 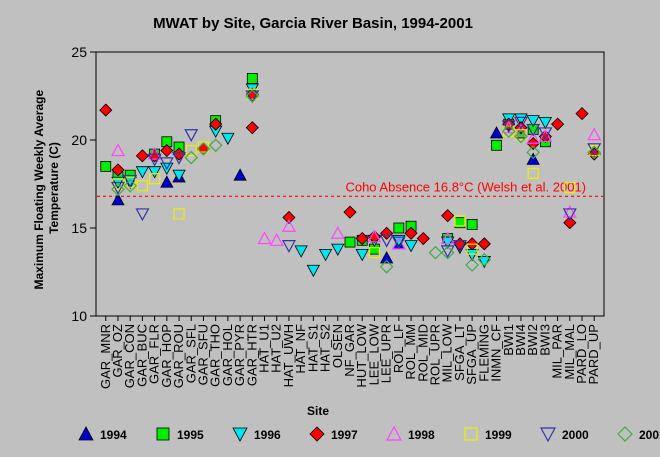 I want to click on x-tick-label: SFGA_UP, so click(x=471, y=354).